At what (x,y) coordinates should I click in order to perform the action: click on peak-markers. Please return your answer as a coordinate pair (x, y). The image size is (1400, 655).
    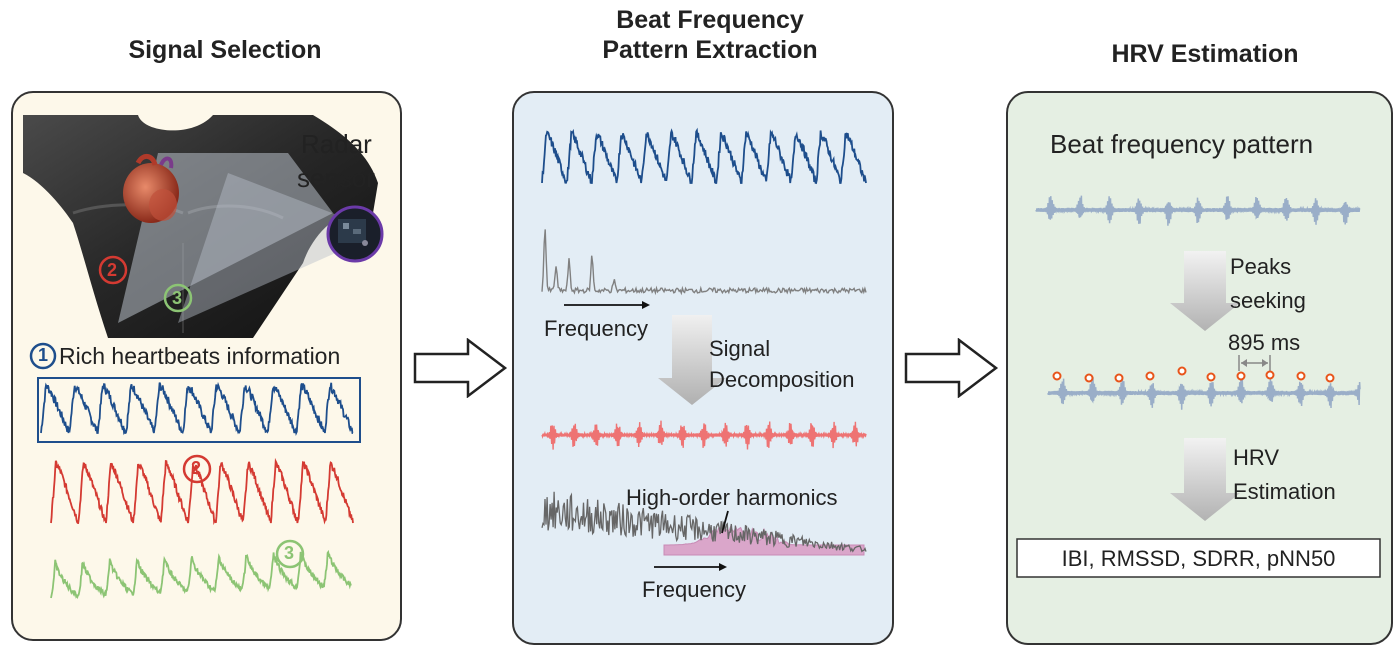
    Looking at the image, I should click on (1193, 374).